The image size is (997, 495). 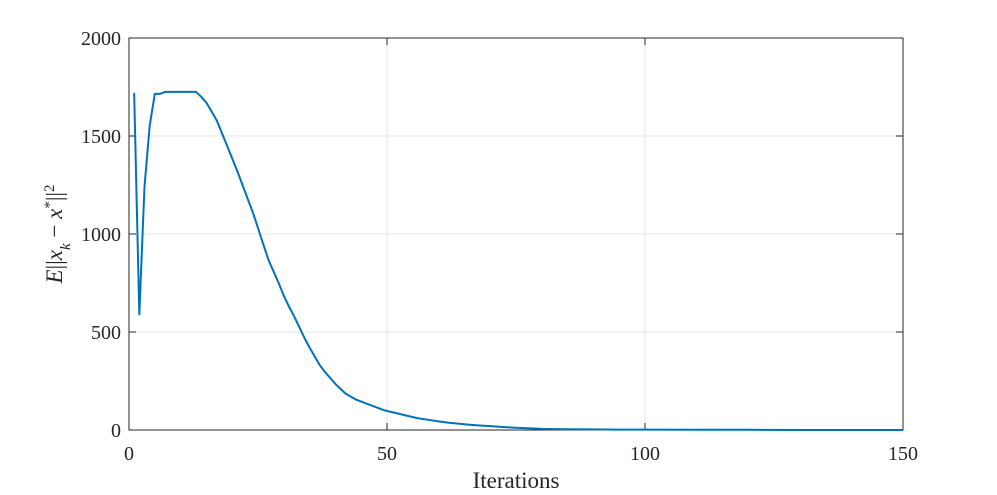 I want to click on y-tick-label: 2000, so click(x=101, y=39).